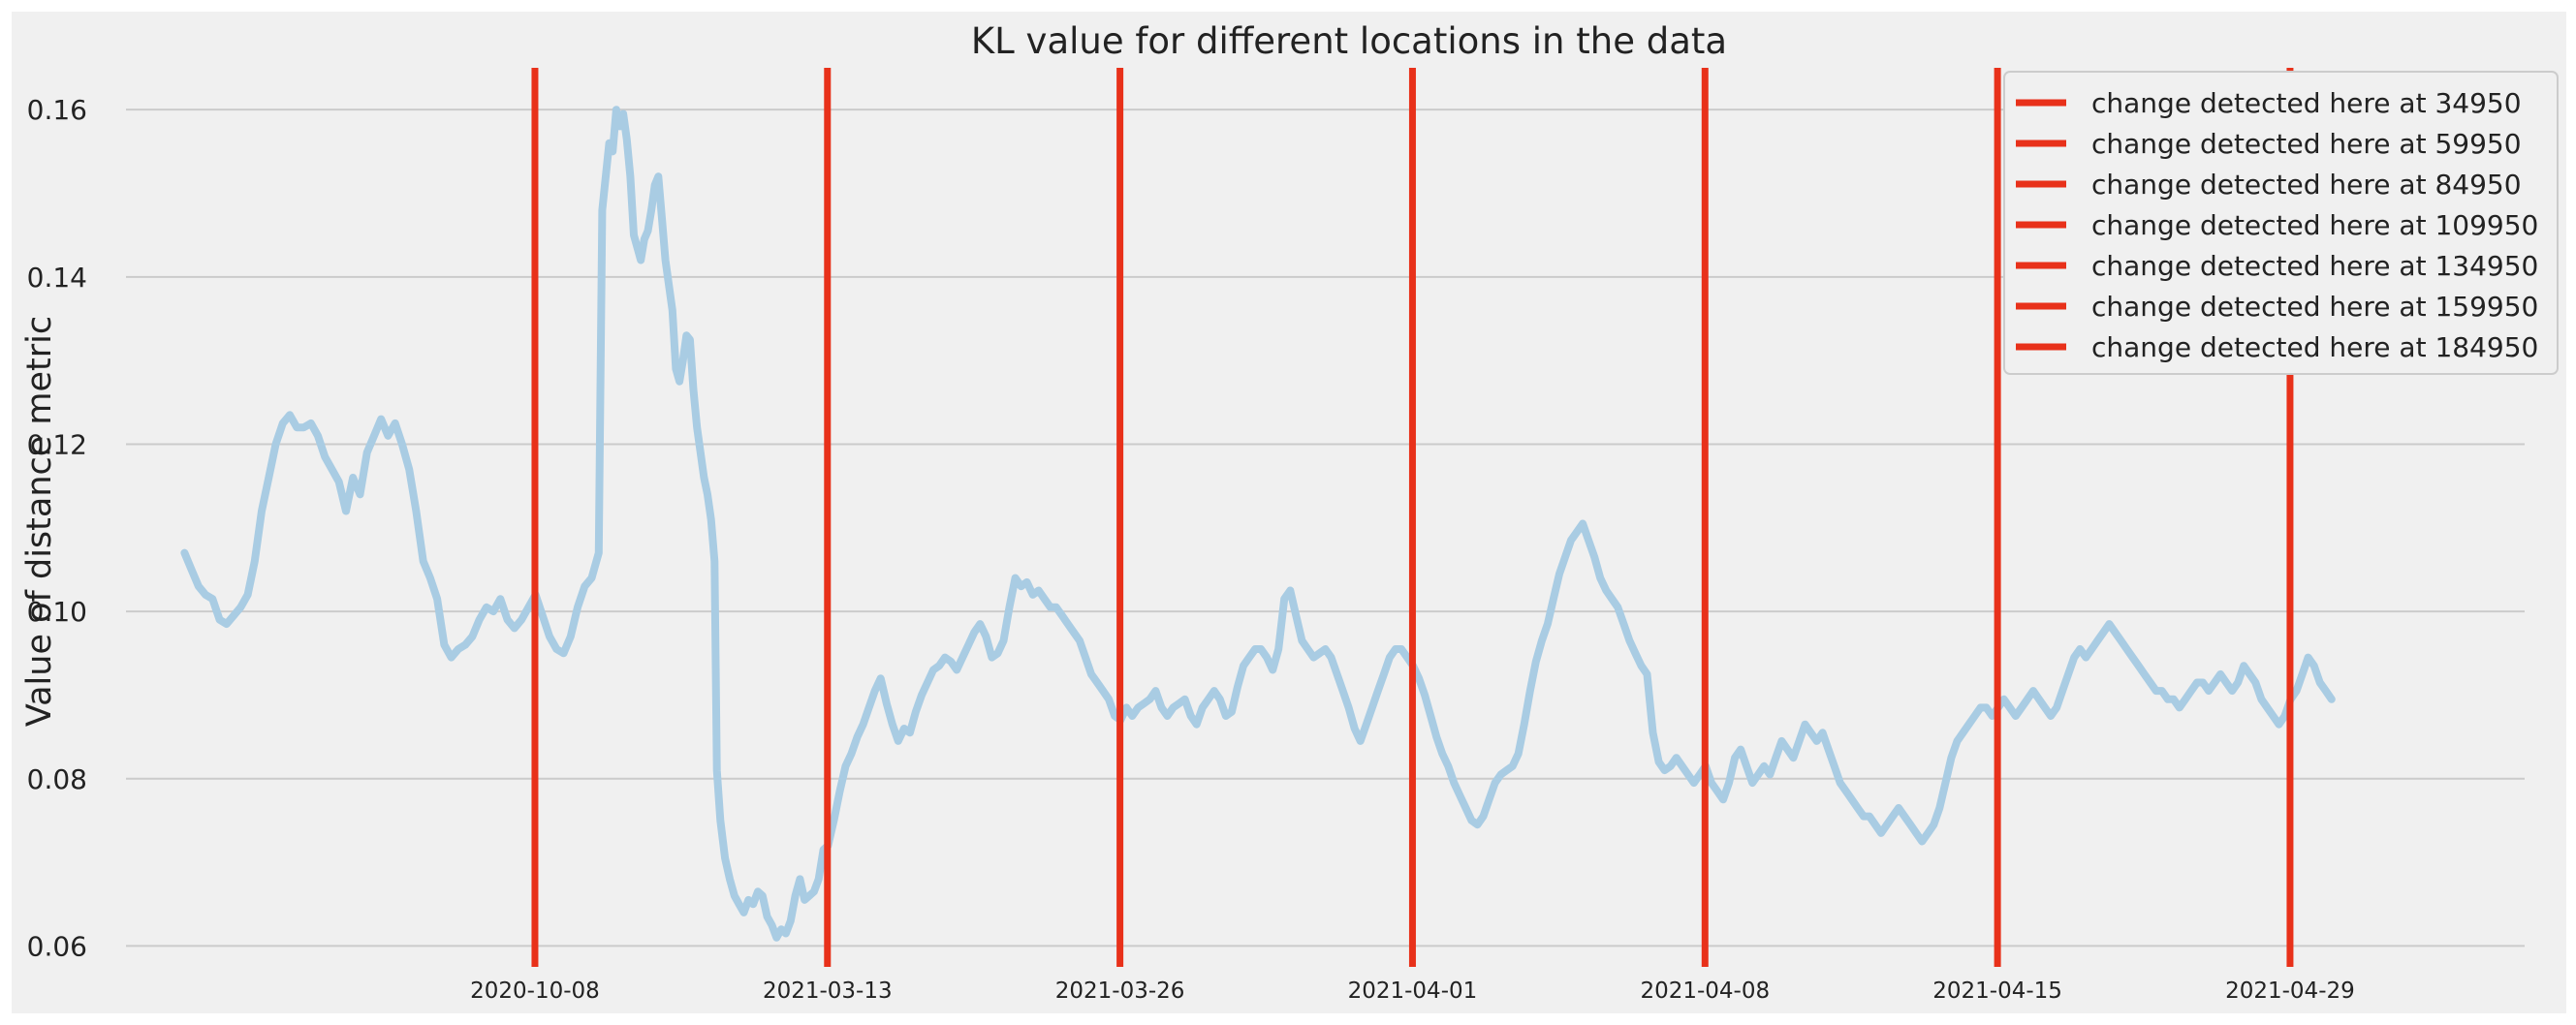  Describe the element at coordinates (39, 521) in the screenshot. I see `y-axis-label: Value of distance metric` at that location.